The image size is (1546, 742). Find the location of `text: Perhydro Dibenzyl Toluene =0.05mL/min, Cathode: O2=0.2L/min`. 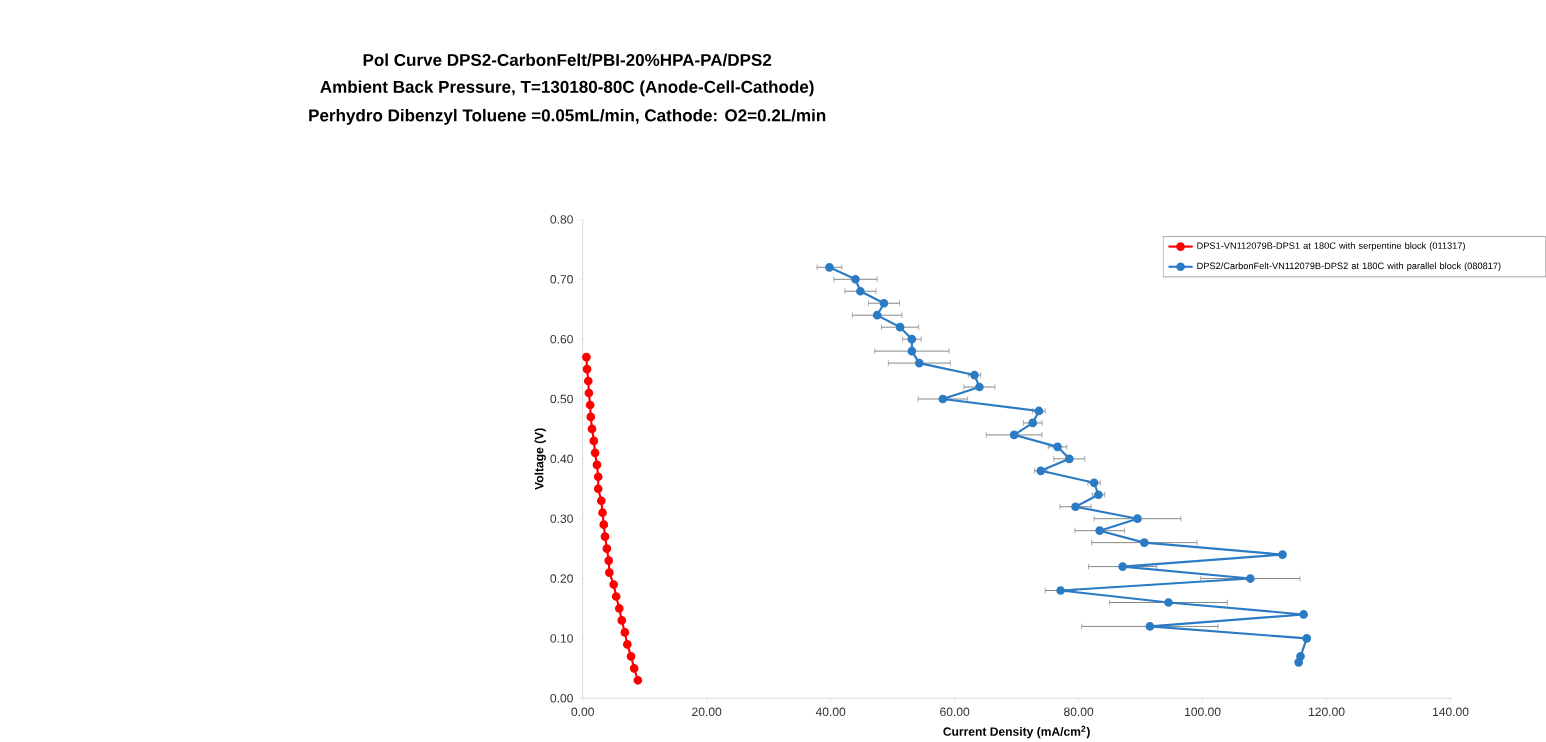

text: Perhydro Dibenzyl Toluene =0.05mL/min, Cathode: O2=0.2L/min is located at coordinates (567, 116).